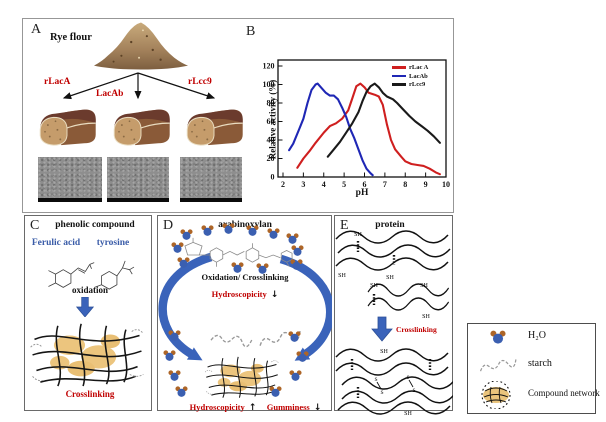 This screenshot has width=606, height=422. Describe the element at coordinates (71, 275) in the screenshot. I see `ferulic-acid-structure` at that location.